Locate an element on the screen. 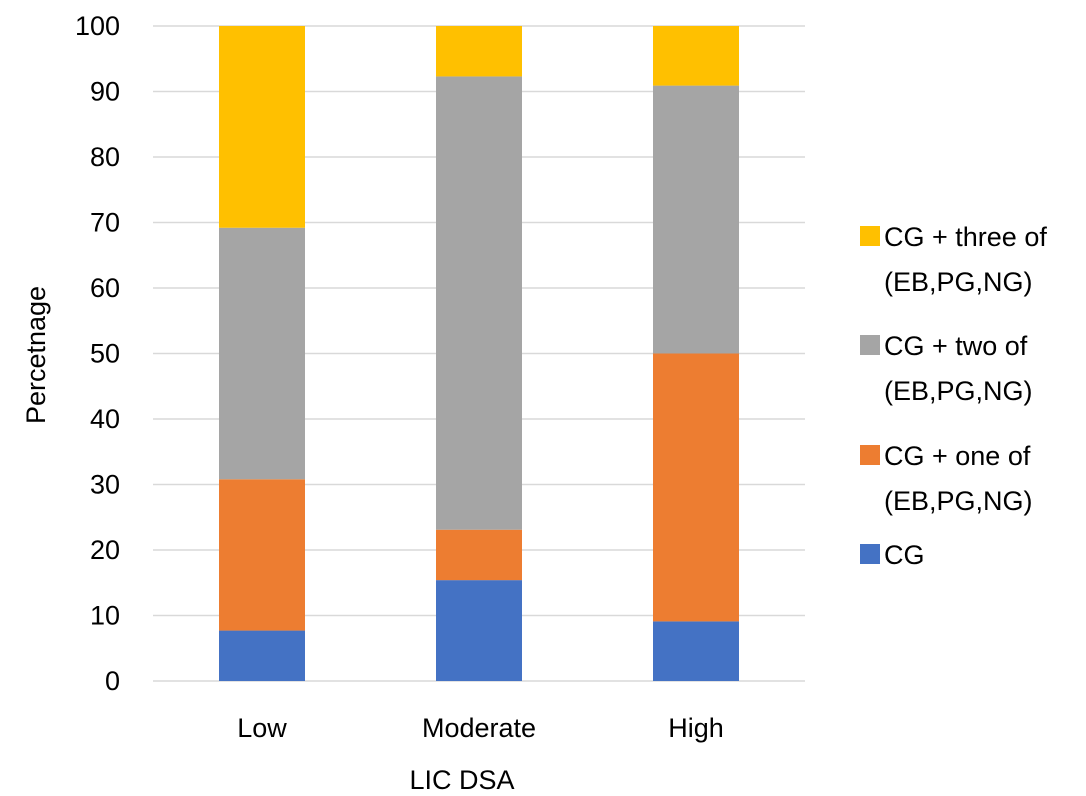 Image resolution: width=1086 pixels, height=796 pixels. legend-item: CG + one of (EB,PG,NG) is located at coordinates (946, 478).